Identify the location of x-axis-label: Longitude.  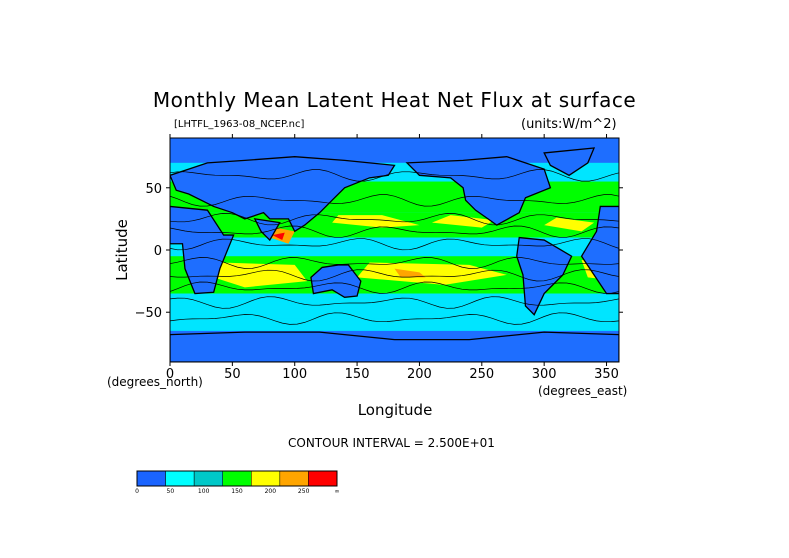
(395, 410).